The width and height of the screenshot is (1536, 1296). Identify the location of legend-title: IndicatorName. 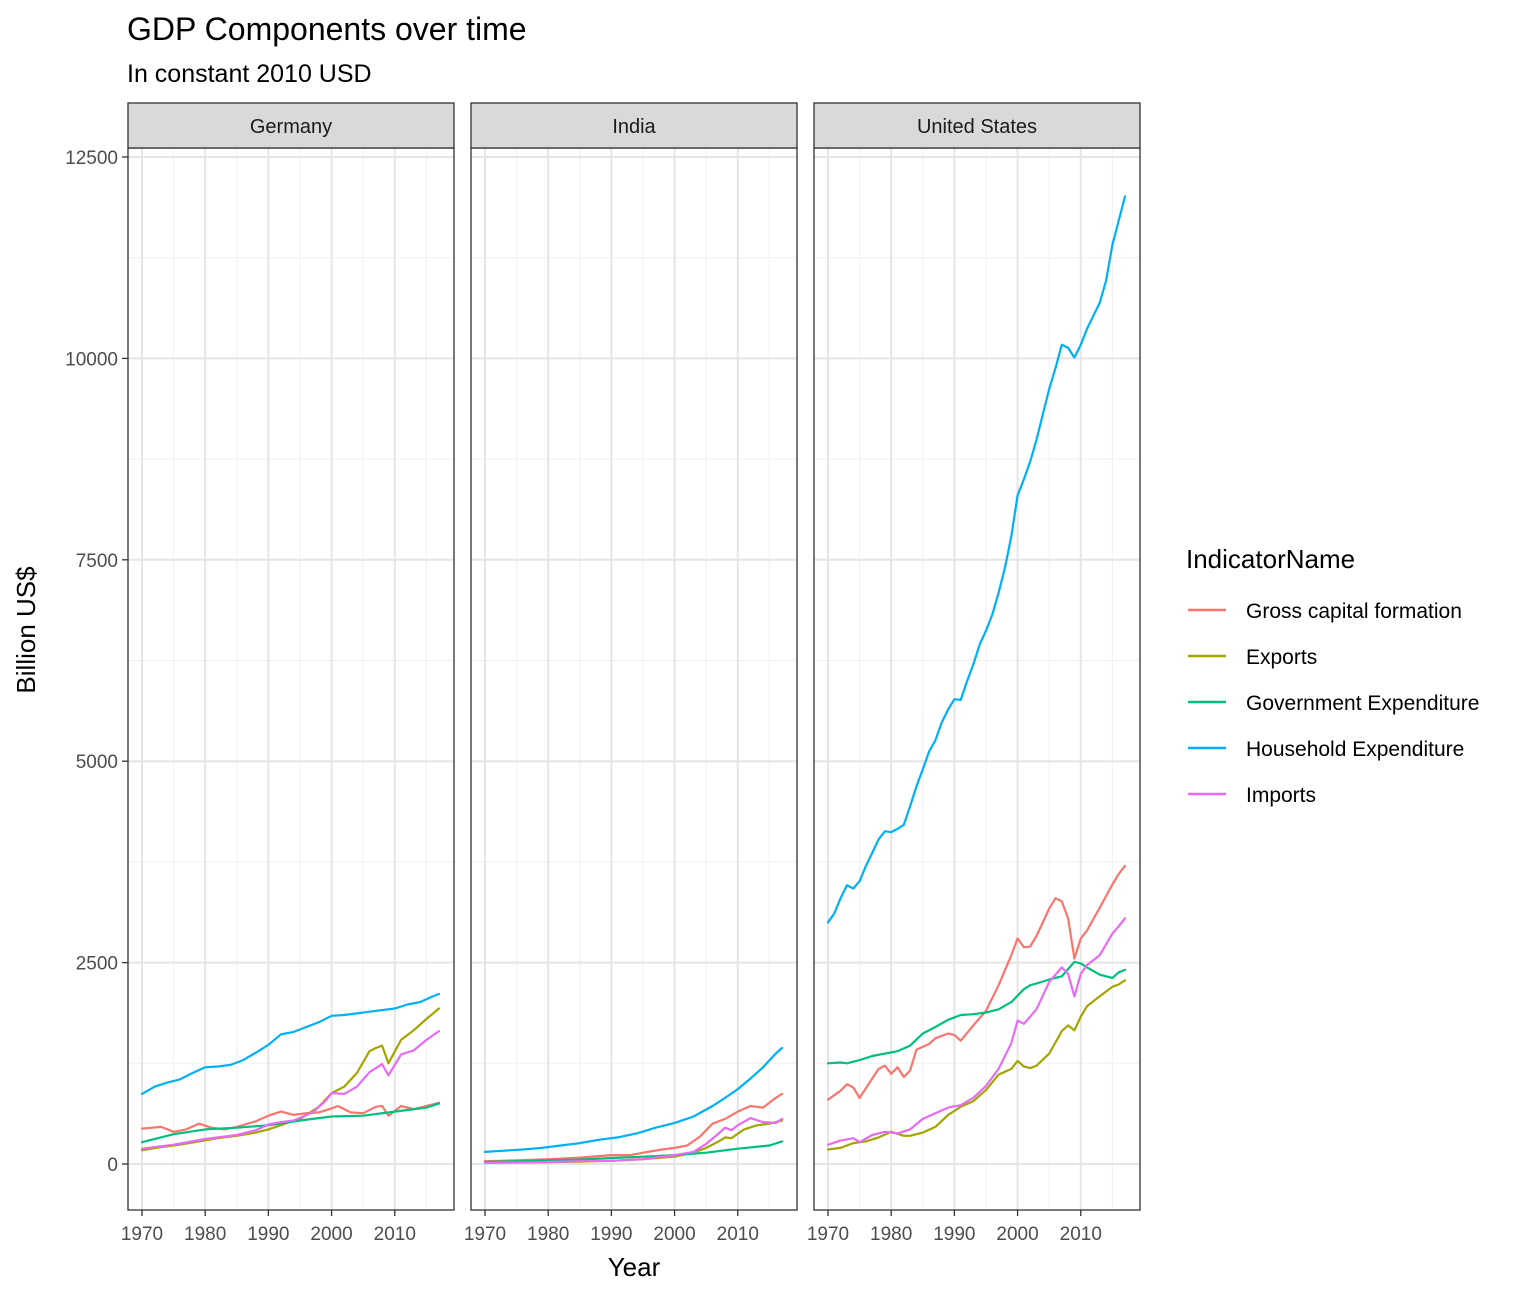
(1270, 559).